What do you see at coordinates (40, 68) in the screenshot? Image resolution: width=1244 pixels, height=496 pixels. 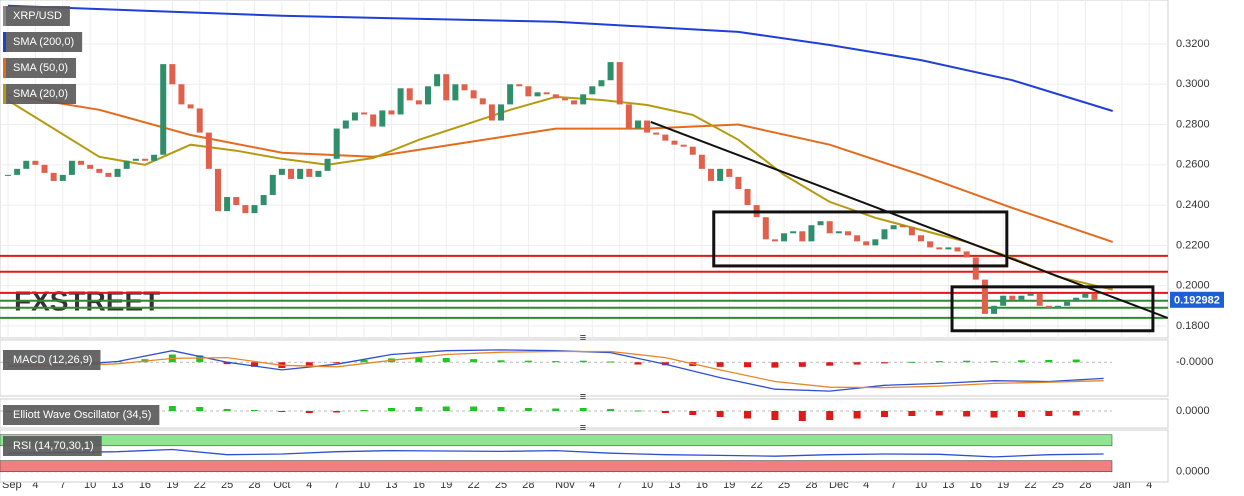 I see `panel-label: SMA (50,0)` at bounding box center [40, 68].